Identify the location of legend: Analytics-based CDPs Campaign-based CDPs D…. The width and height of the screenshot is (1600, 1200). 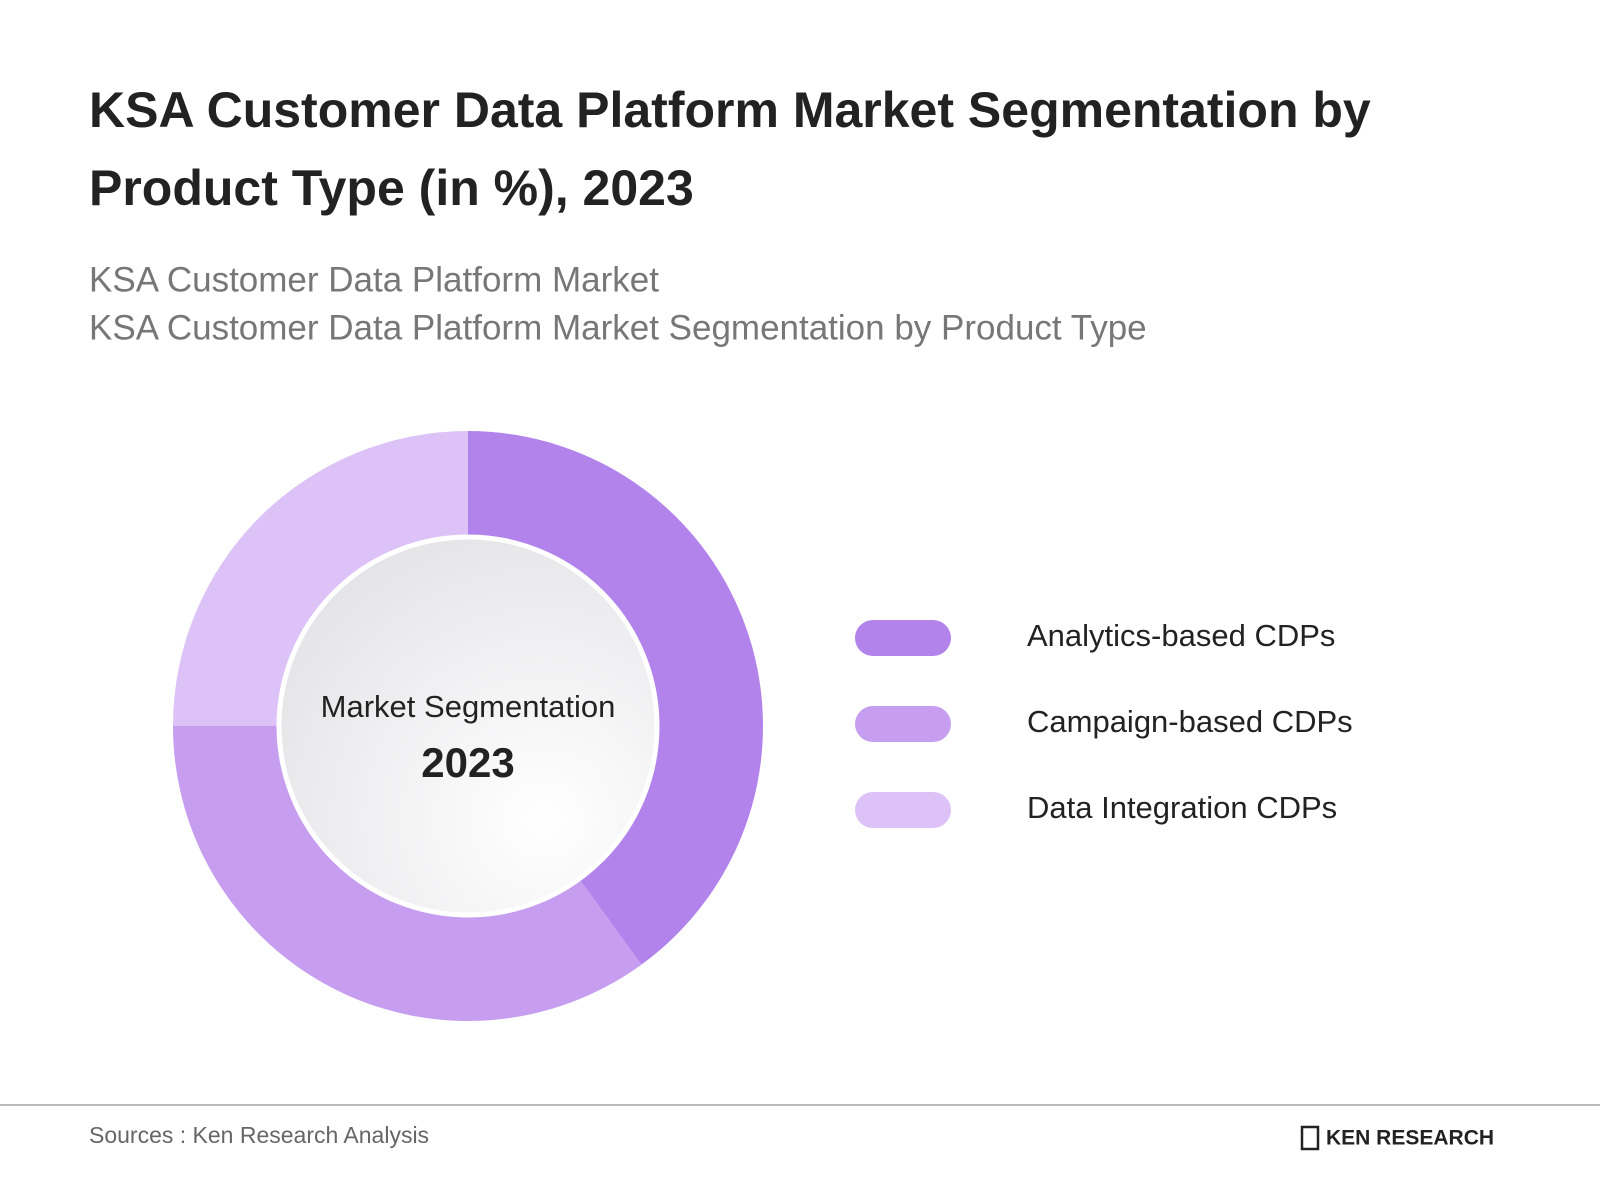
(1104, 723).